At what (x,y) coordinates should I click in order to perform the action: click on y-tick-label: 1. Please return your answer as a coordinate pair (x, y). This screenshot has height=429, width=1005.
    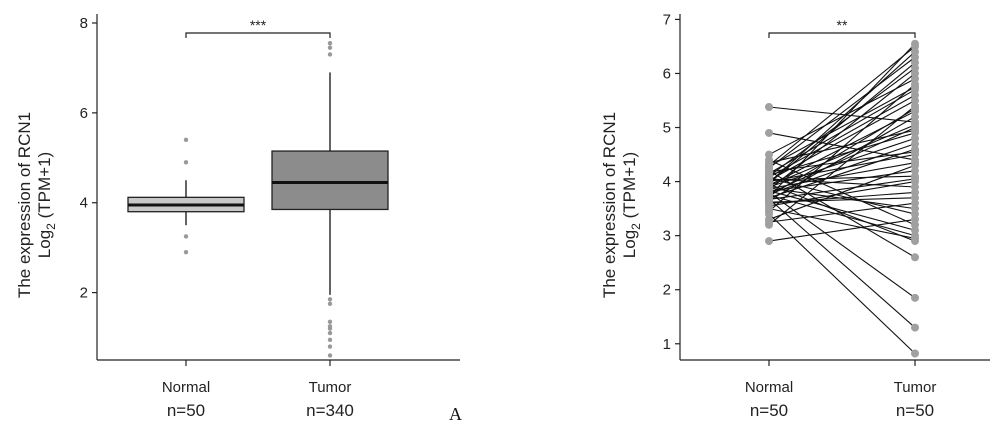
    Looking at the image, I should click on (667, 344).